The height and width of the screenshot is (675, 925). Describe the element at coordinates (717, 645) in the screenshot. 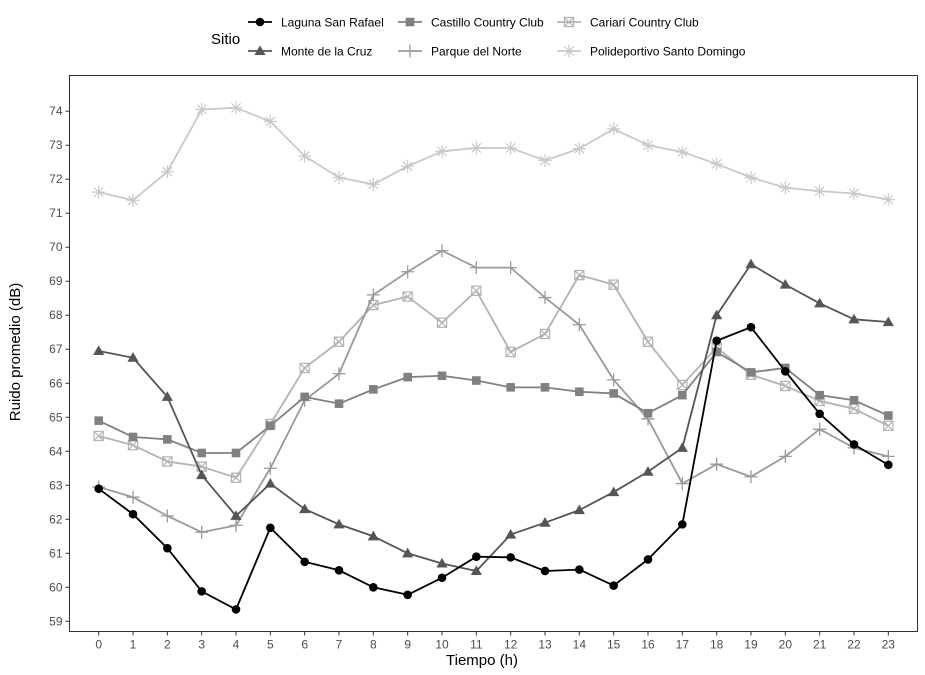

I see `x-tick-label: 18` at that location.